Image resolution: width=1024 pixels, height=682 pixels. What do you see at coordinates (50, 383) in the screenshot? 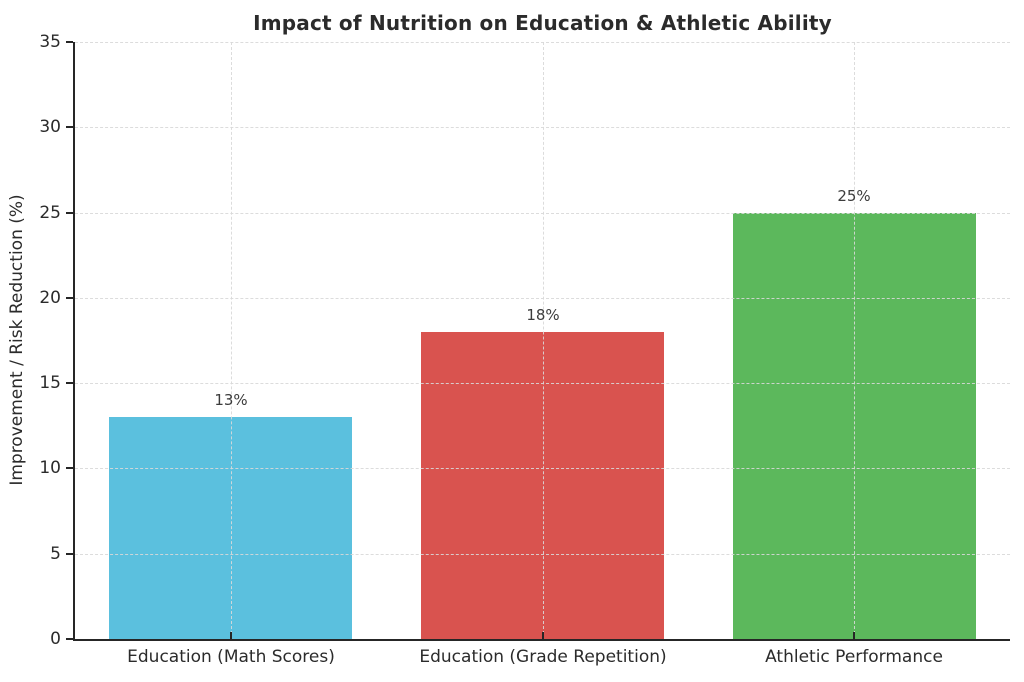
I see `y-tick-label: 15` at bounding box center [50, 383].